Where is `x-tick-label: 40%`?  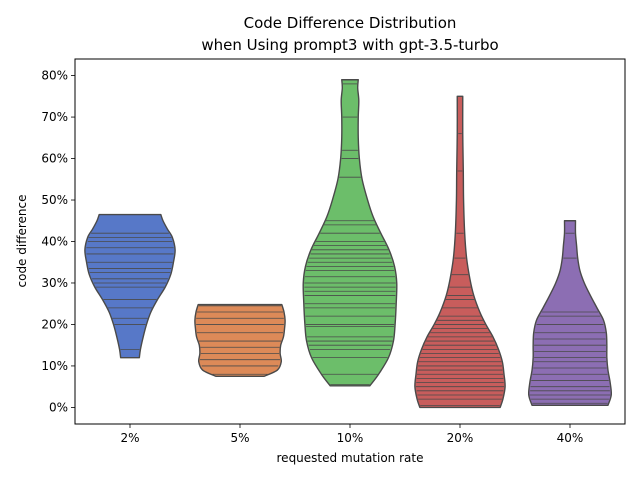 x-tick-label: 40% is located at coordinates (570, 438).